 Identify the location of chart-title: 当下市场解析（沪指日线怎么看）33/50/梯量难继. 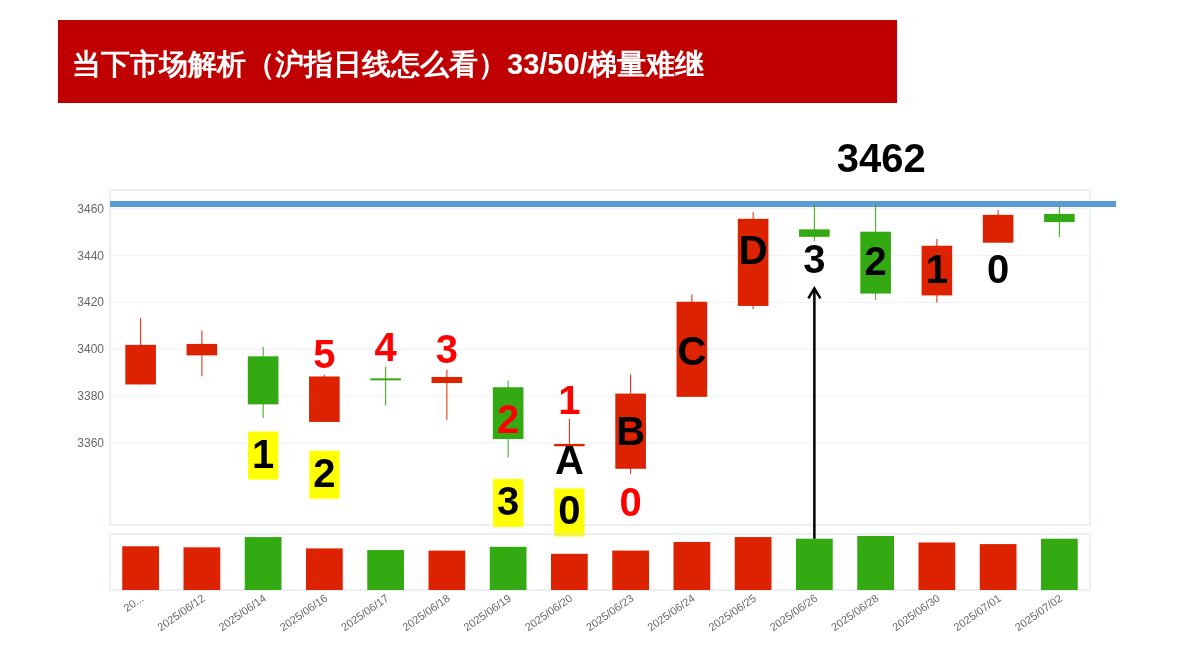
(388, 64).